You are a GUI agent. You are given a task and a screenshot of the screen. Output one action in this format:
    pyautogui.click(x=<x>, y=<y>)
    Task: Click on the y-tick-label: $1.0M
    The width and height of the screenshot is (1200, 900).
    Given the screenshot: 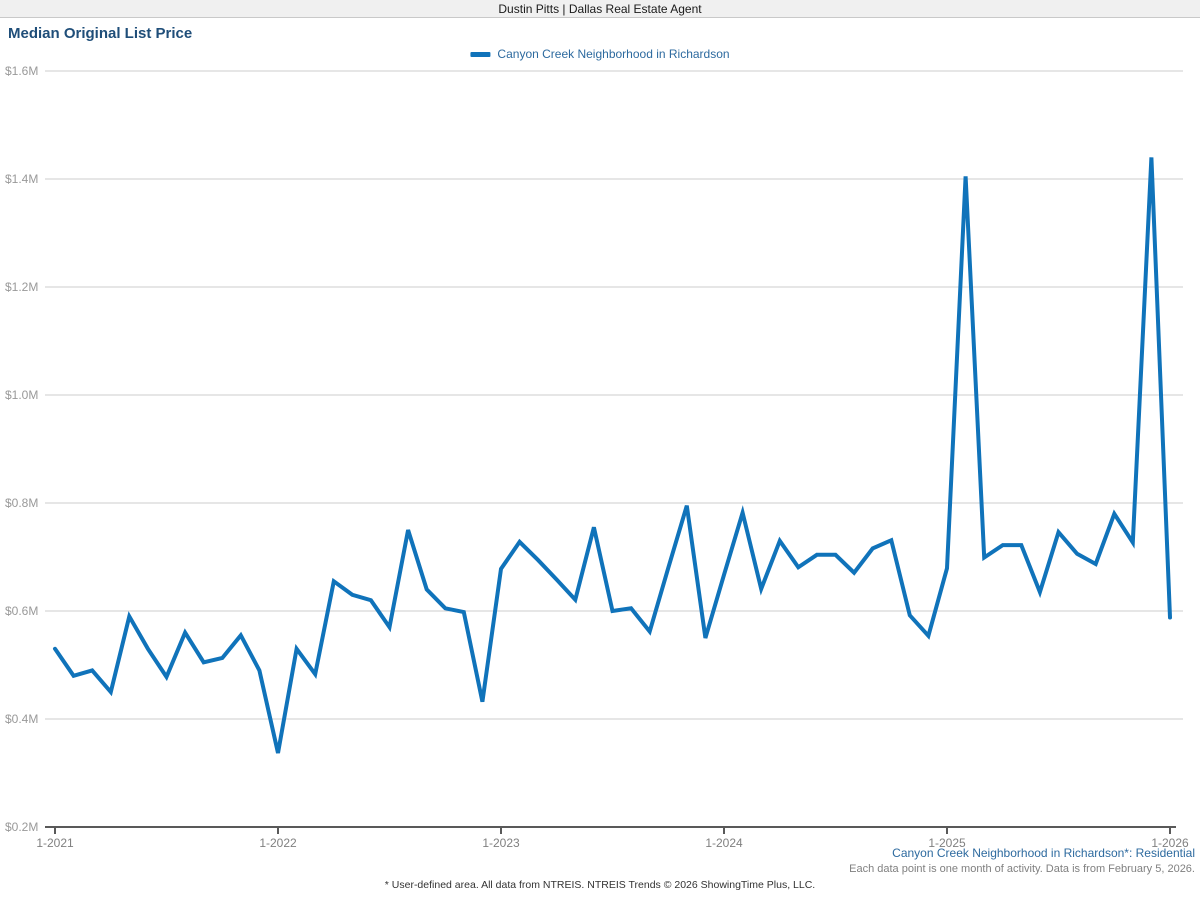 What is the action you would take?
    pyautogui.click(x=21, y=395)
    